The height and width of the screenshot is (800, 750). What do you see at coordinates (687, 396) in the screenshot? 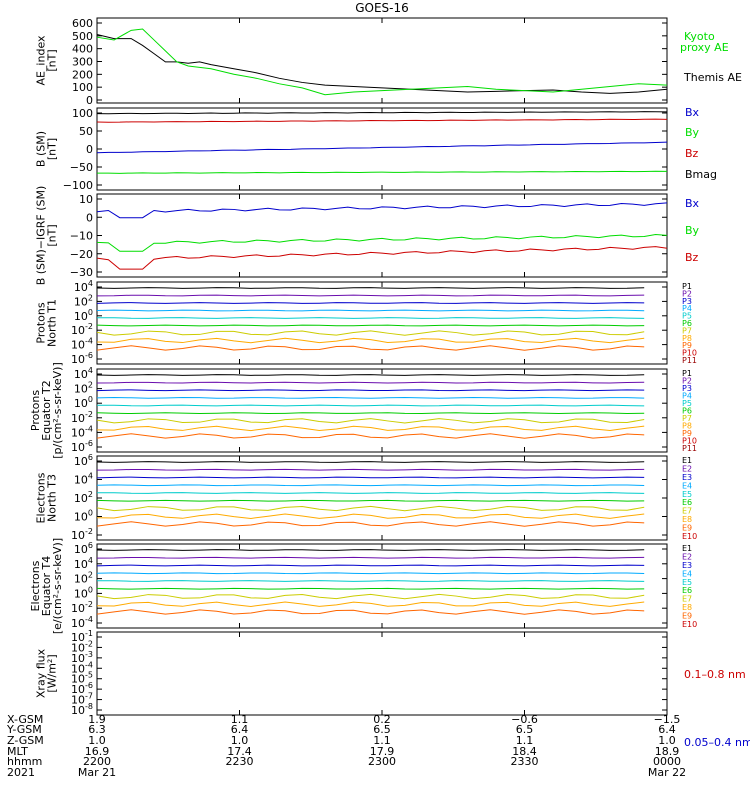
I see `legend-entry: P4` at bounding box center [687, 396].